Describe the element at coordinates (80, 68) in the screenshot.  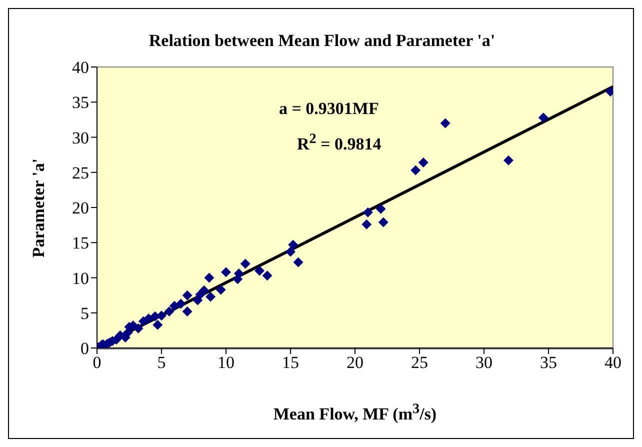
I see `y-tick-label: 40` at that location.